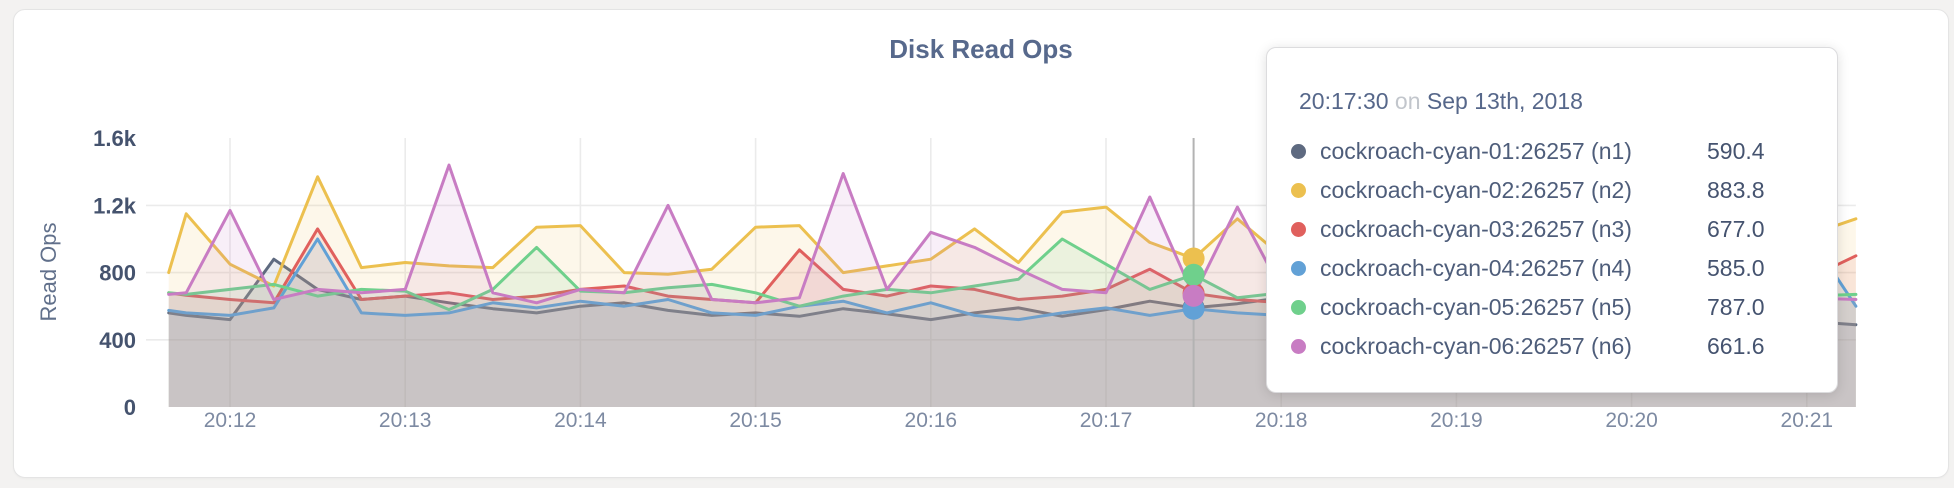 Image resolution: width=1954 pixels, height=488 pixels. I want to click on tooltip-series-name: cockroach-cyan-02:26257 (n2), so click(1476, 190).